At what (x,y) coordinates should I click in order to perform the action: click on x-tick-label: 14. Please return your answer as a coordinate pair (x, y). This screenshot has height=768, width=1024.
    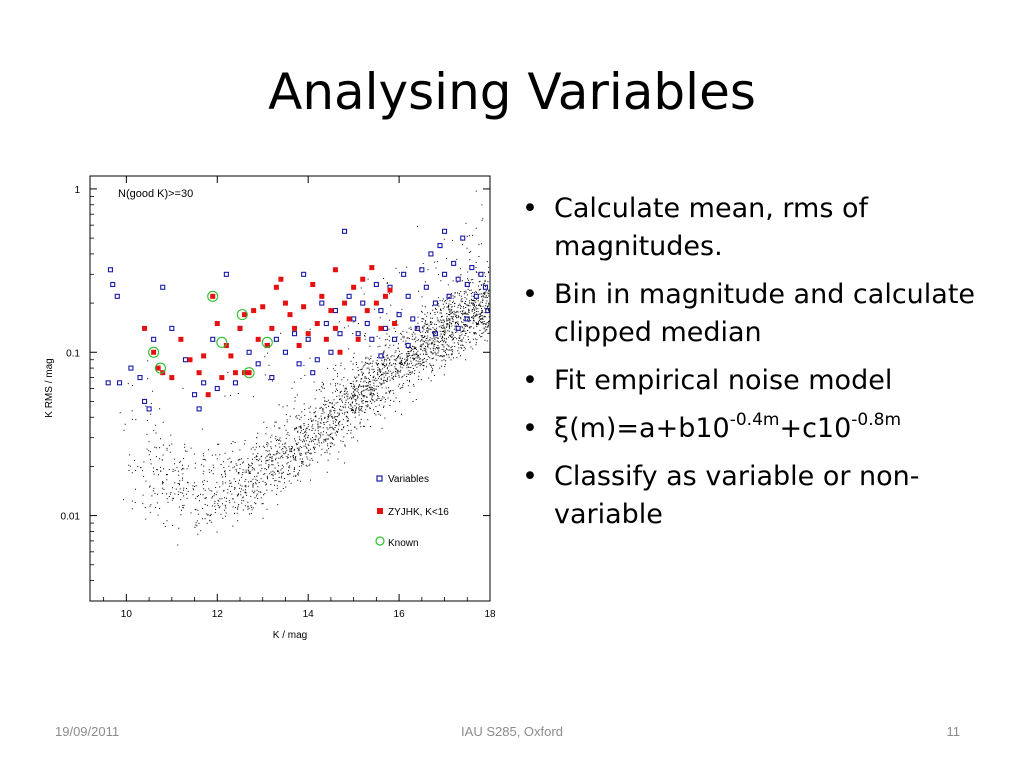
    Looking at the image, I should click on (309, 614).